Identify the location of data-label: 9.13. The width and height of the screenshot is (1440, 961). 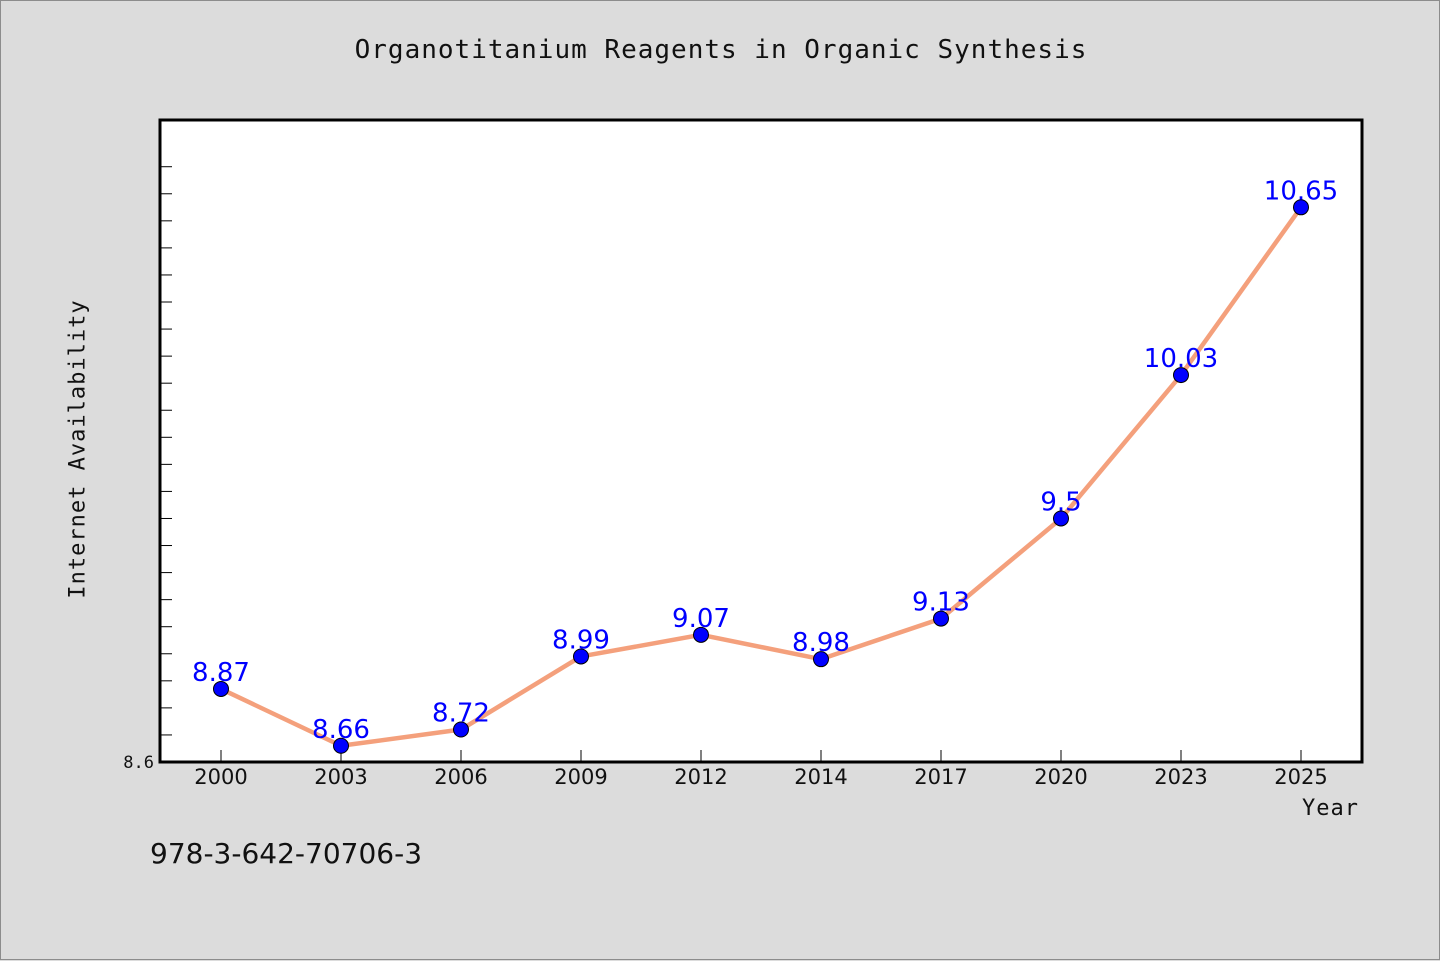
(941, 603).